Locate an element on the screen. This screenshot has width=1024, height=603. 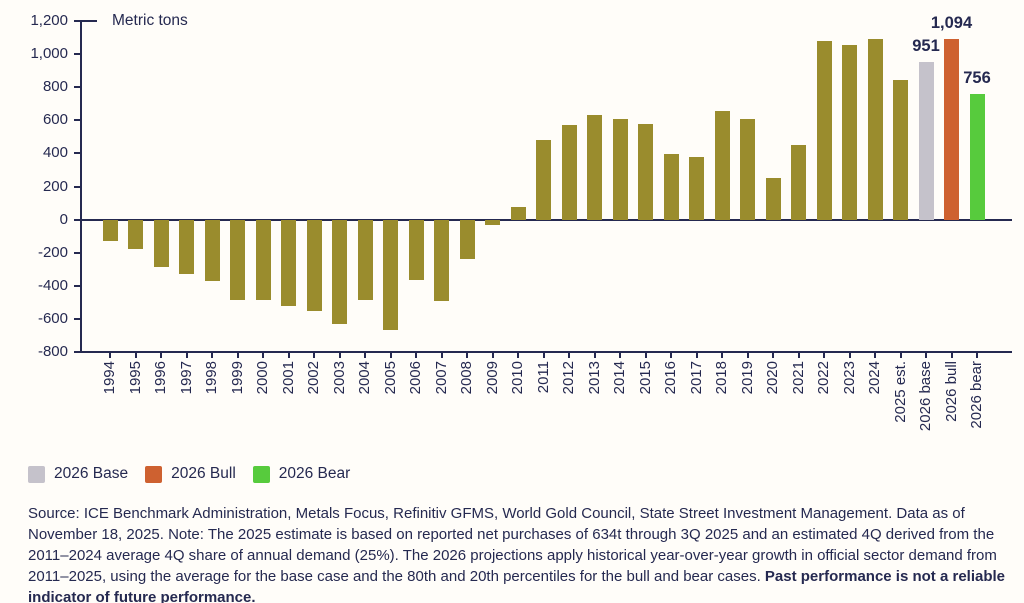
x-label-1996: 1996 is located at coordinates (160, 378).